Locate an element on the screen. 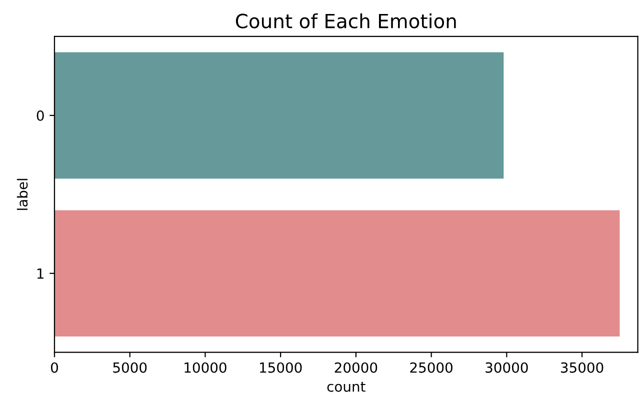  x-axis-title: count is located at coordinates (346, 387).